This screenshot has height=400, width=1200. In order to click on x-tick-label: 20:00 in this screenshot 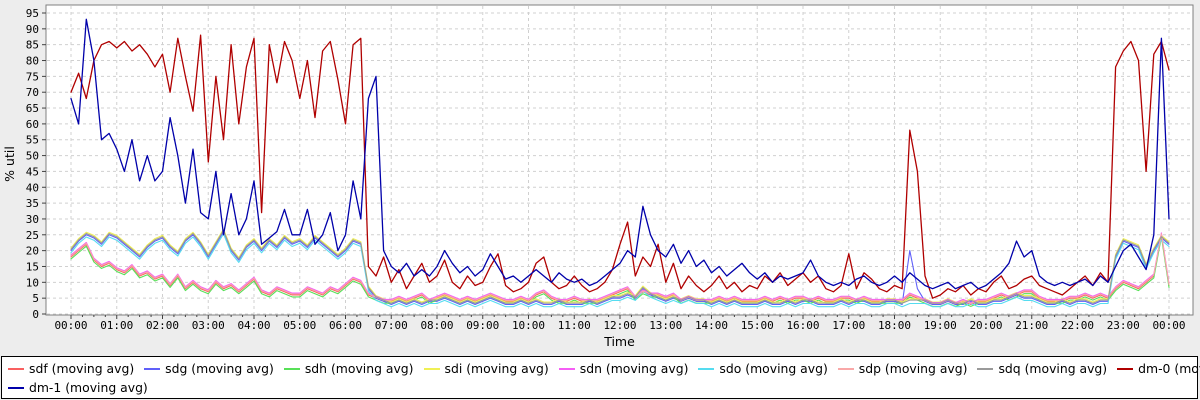, I will do `click(985, 325)`.